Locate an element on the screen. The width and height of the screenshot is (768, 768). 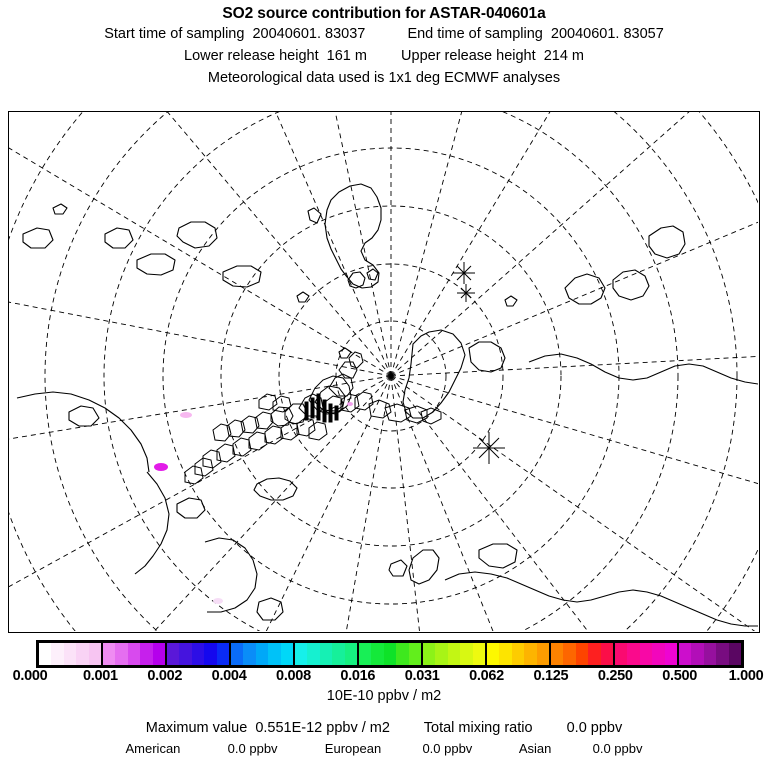
colorbar-tick-label: 0.062 is located at coordinates (486, 676).